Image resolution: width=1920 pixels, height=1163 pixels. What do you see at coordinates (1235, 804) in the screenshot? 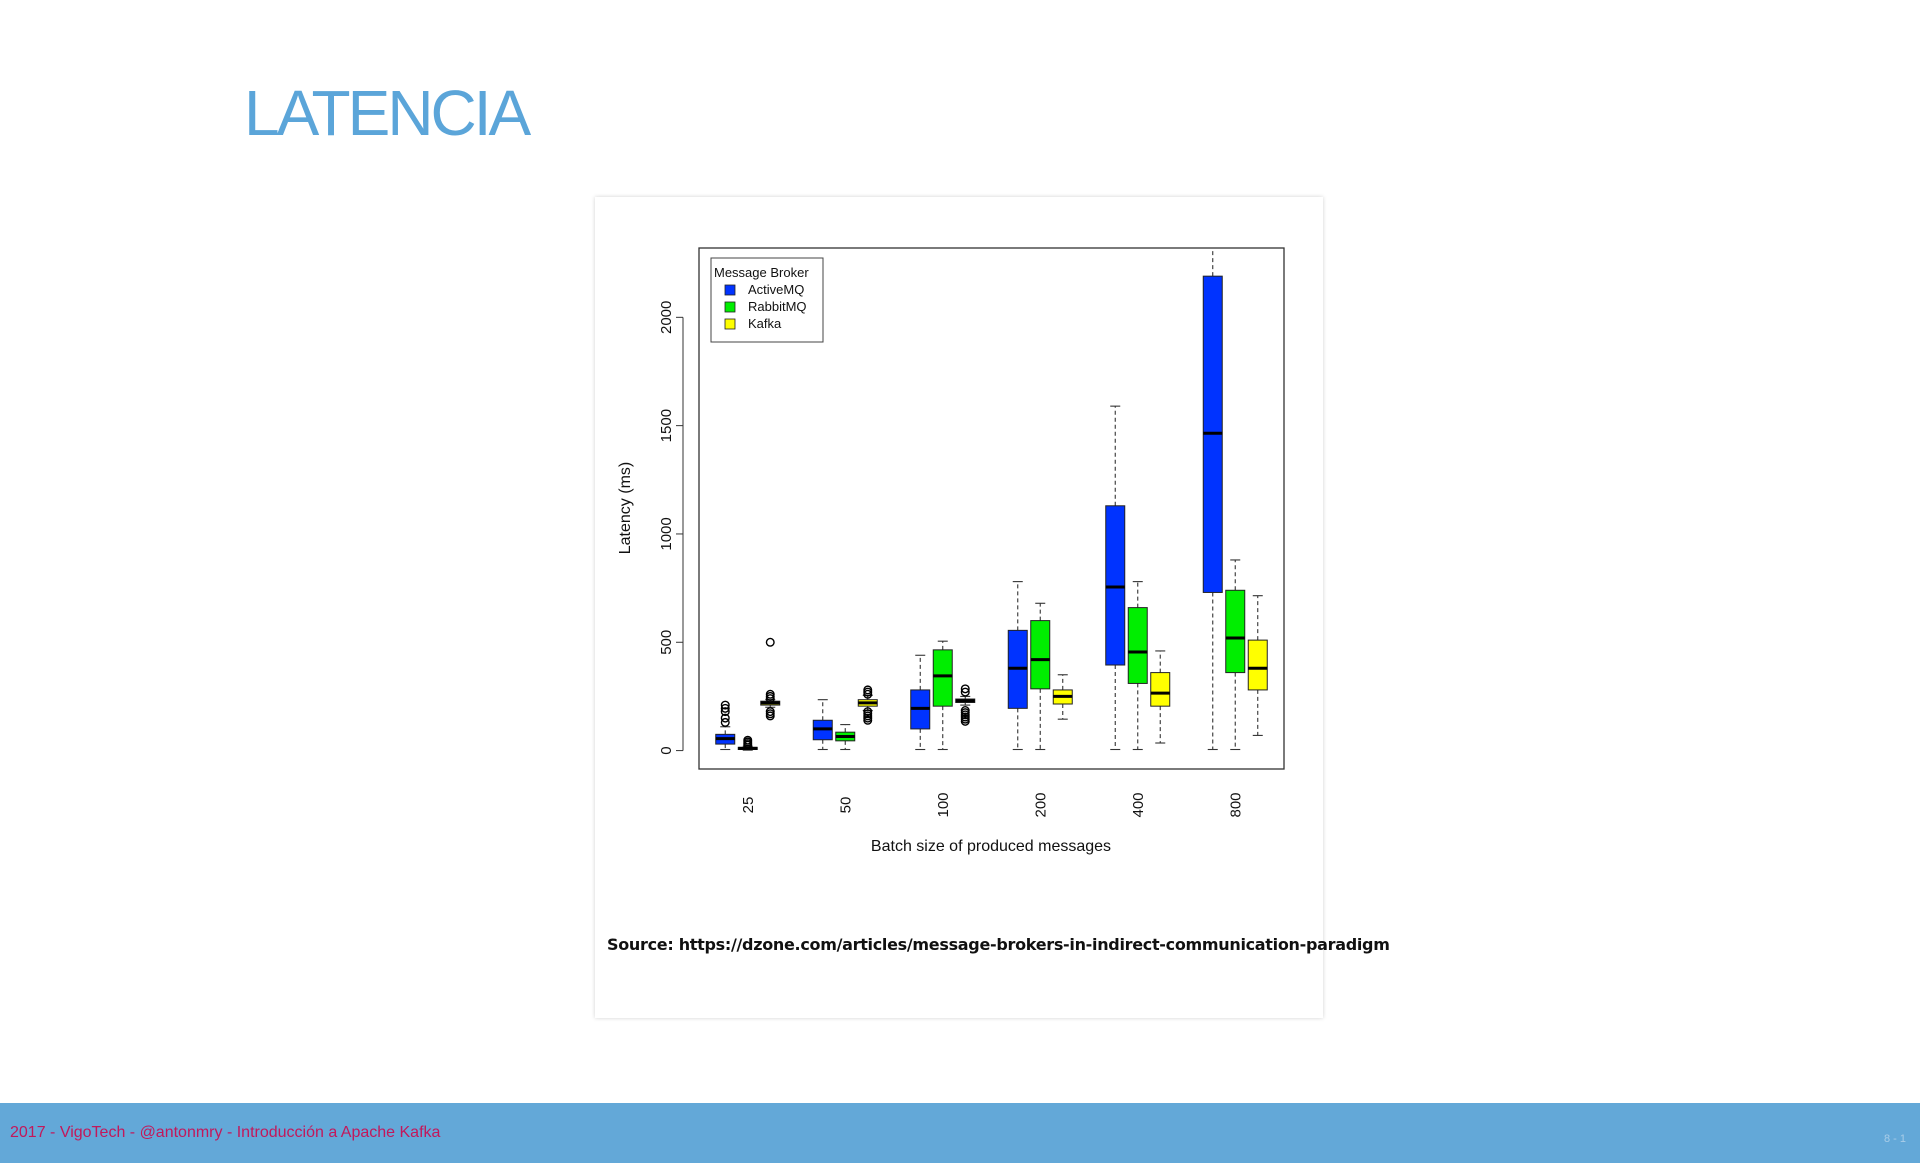
I see `x-tick-label: 800` at bounding box center [1235, 804].